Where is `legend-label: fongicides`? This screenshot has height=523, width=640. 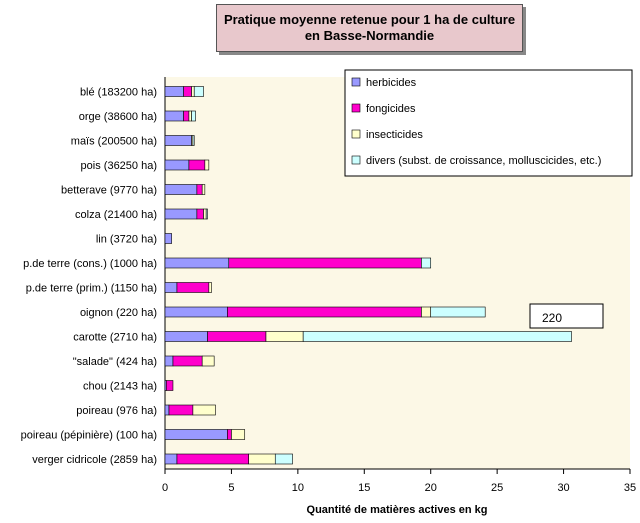
legend-label: fongicides is located at coordinates (391, 109).